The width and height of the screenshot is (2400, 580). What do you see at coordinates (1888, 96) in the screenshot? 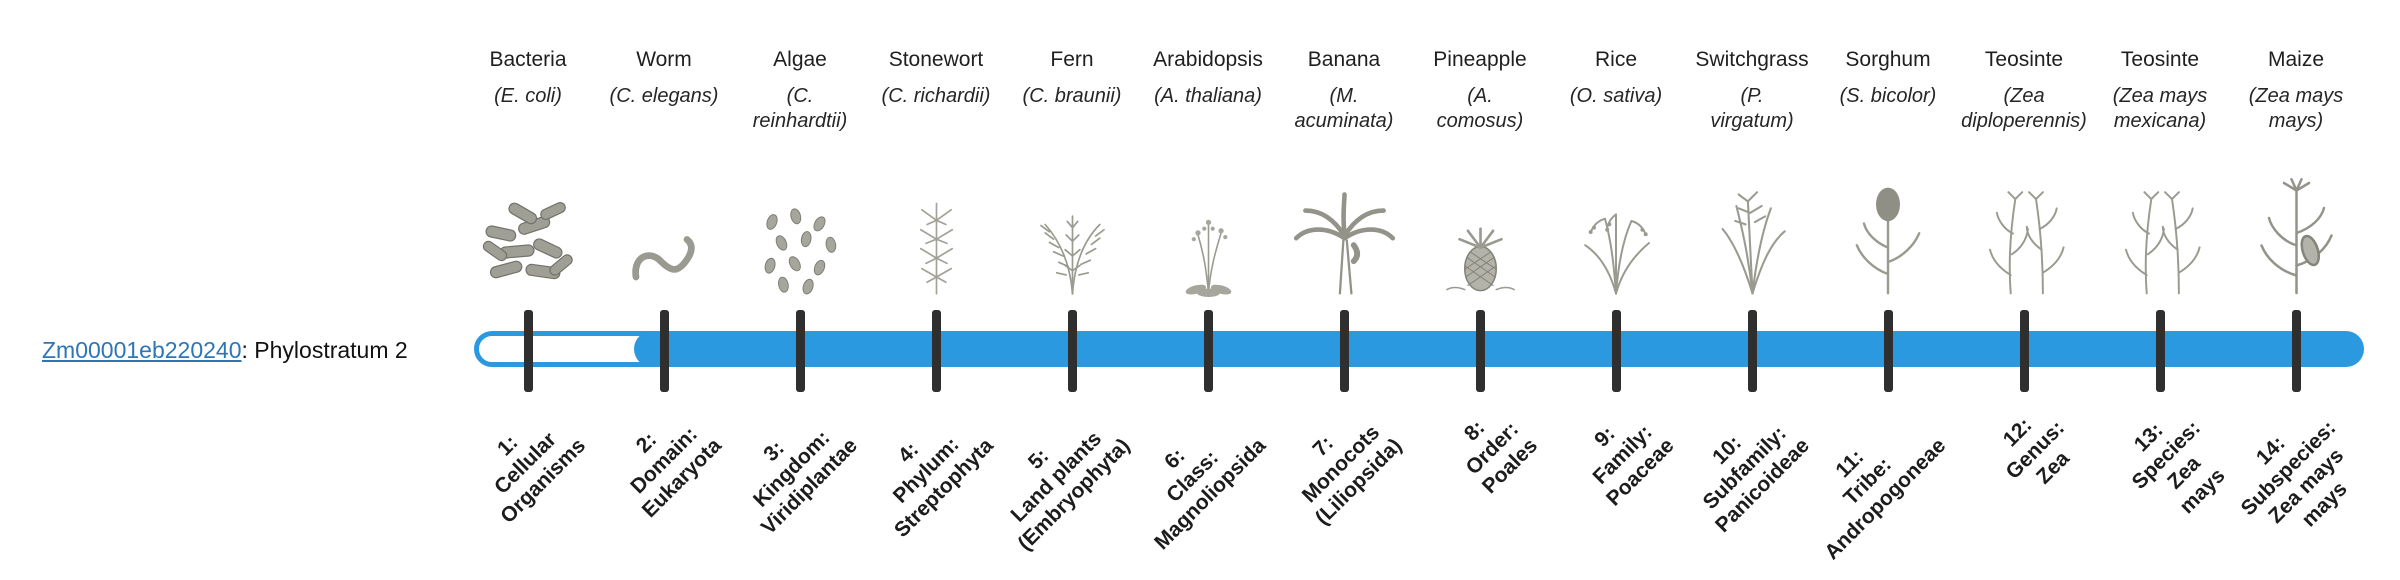
I see `organism-scientific-name: (S. bicolor)` at bounding box center [1888, 96].